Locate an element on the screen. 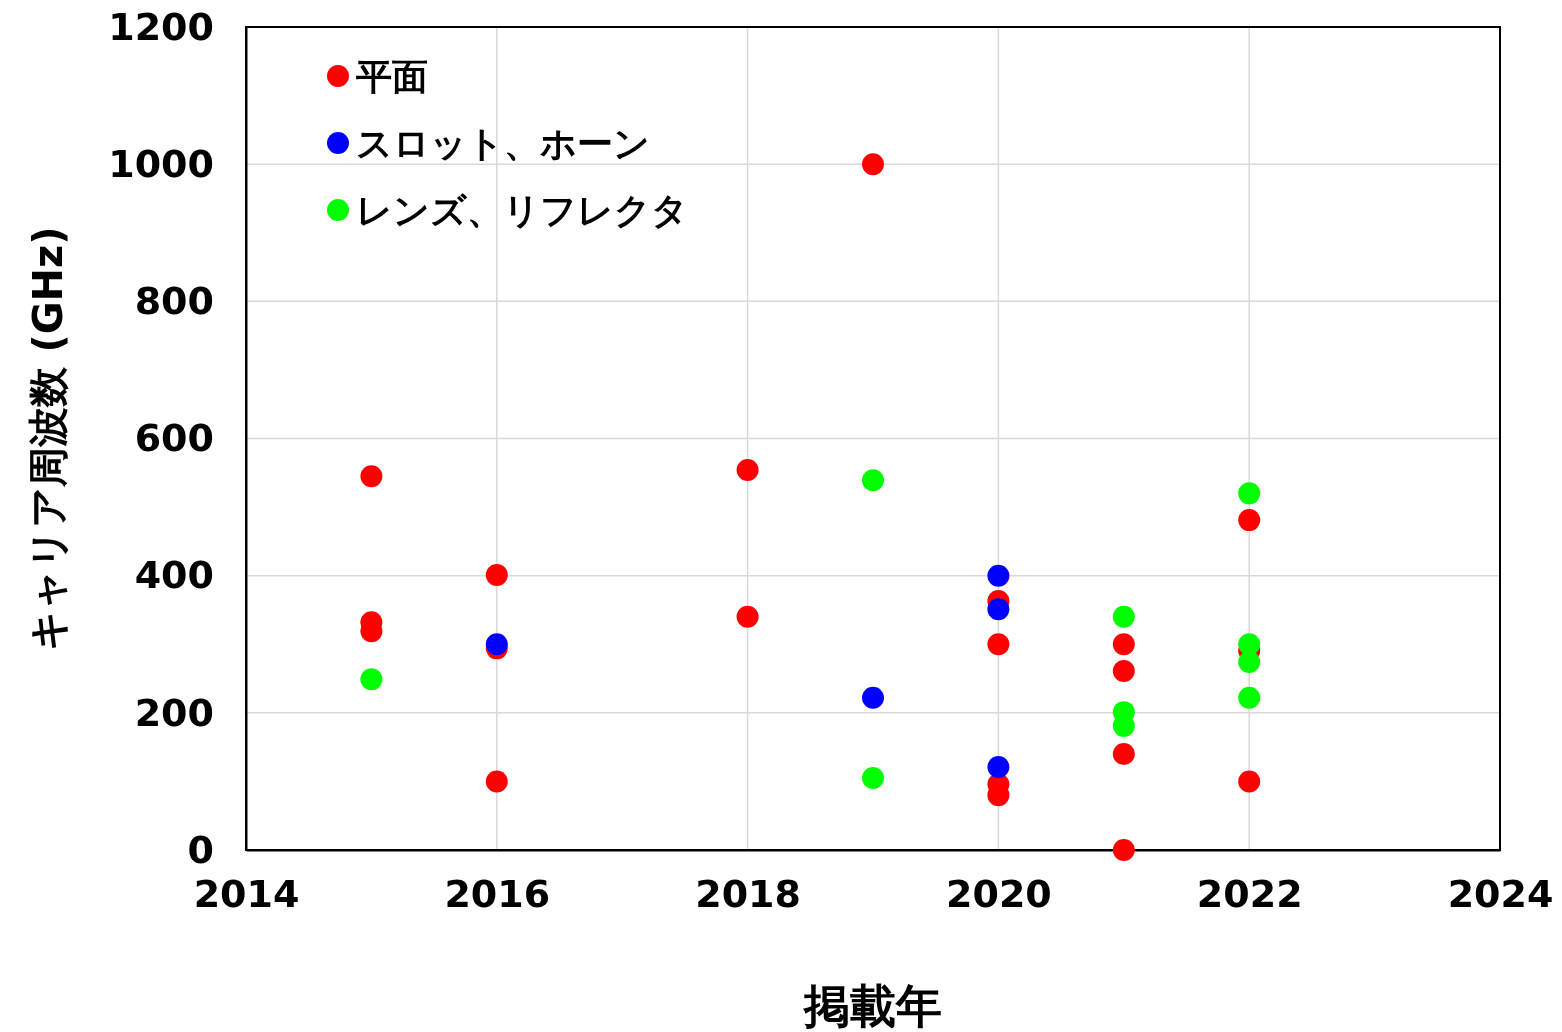  legend-label: 平面 is located at coordinates (392, 76).